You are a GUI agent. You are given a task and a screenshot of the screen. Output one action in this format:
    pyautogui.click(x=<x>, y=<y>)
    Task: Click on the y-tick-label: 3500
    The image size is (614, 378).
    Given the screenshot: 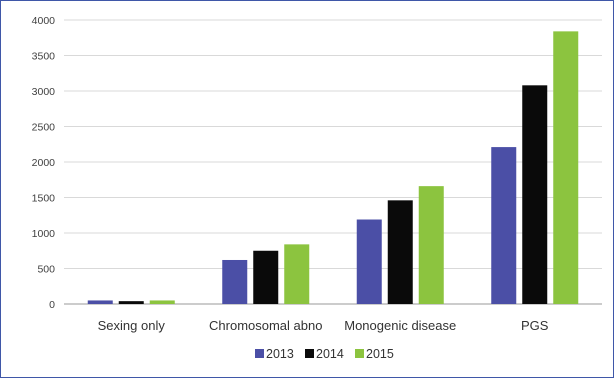 What is the action you would take?
    pyautogui.click(x=44, y=57)
    